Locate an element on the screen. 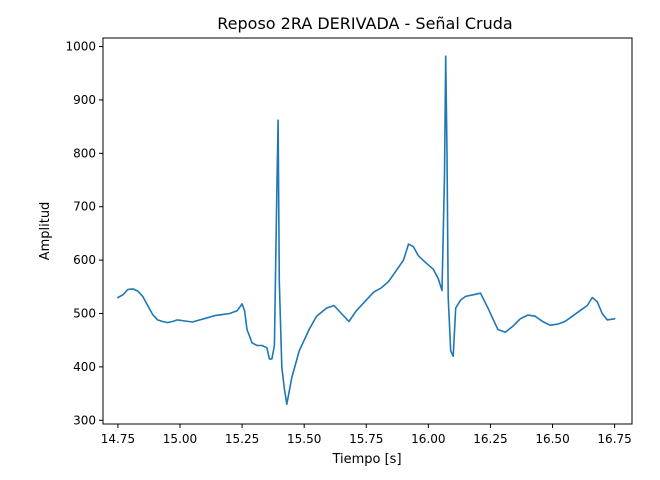 The image size is (660, 480). x-tick-label: 14.75 is located at coordinates (118, 439).